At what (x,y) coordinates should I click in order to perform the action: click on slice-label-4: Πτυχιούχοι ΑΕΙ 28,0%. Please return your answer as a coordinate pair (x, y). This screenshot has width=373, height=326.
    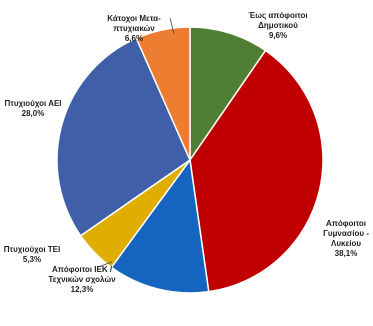
    Looking at the image, I should click on (32, 108).